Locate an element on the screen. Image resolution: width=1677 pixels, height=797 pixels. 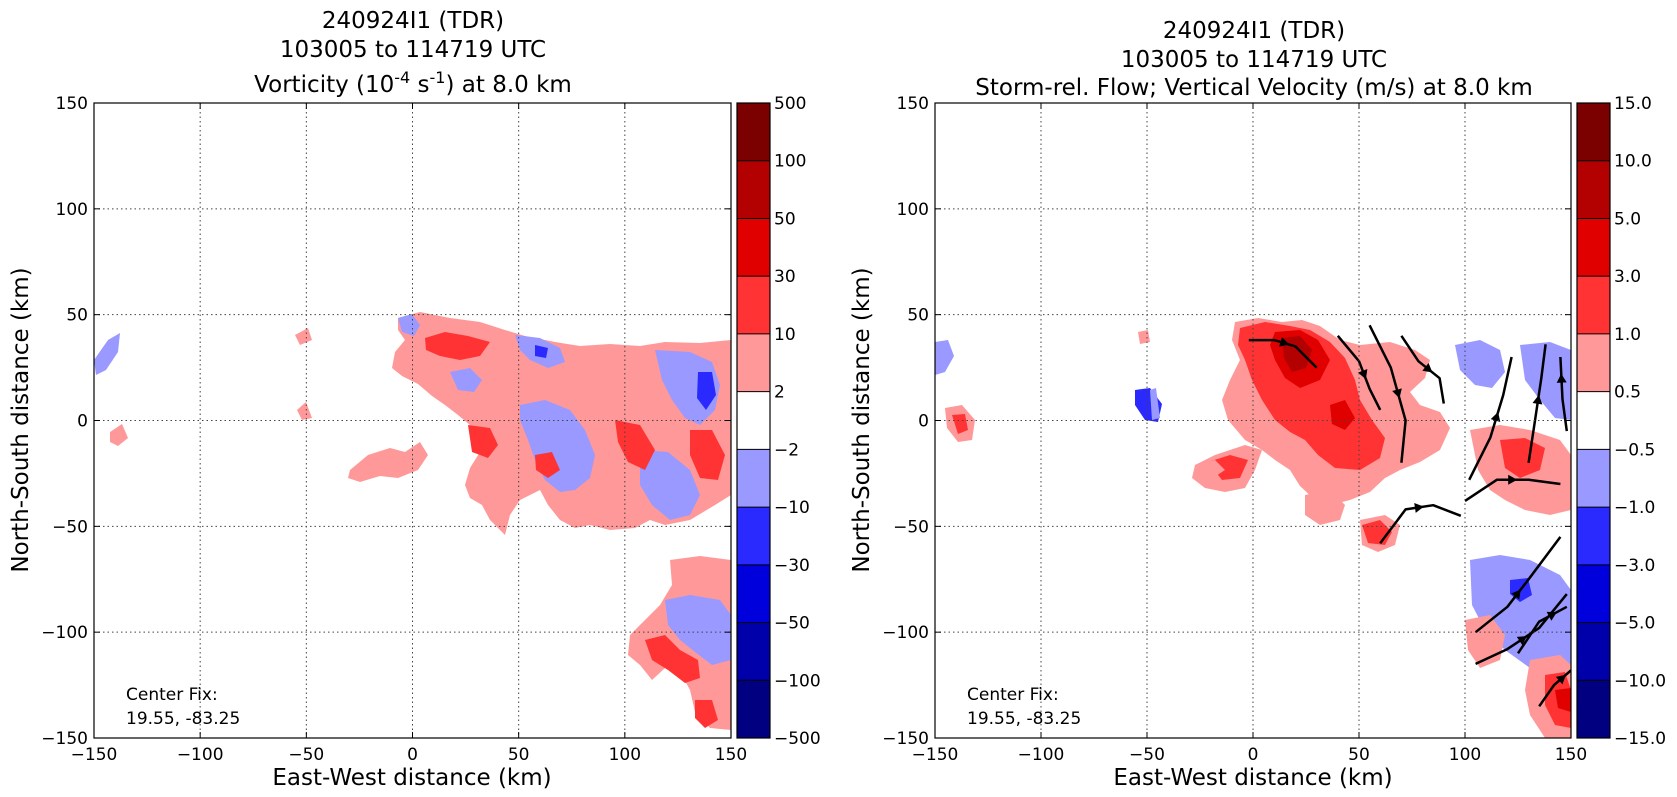
colorbar-tick-label: −100 is located at coordinates (797, 681).